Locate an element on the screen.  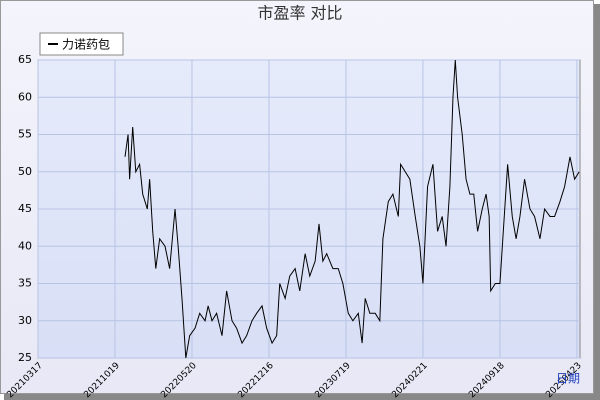
legend: 力诺药包 is located at coordinates (81, 44).